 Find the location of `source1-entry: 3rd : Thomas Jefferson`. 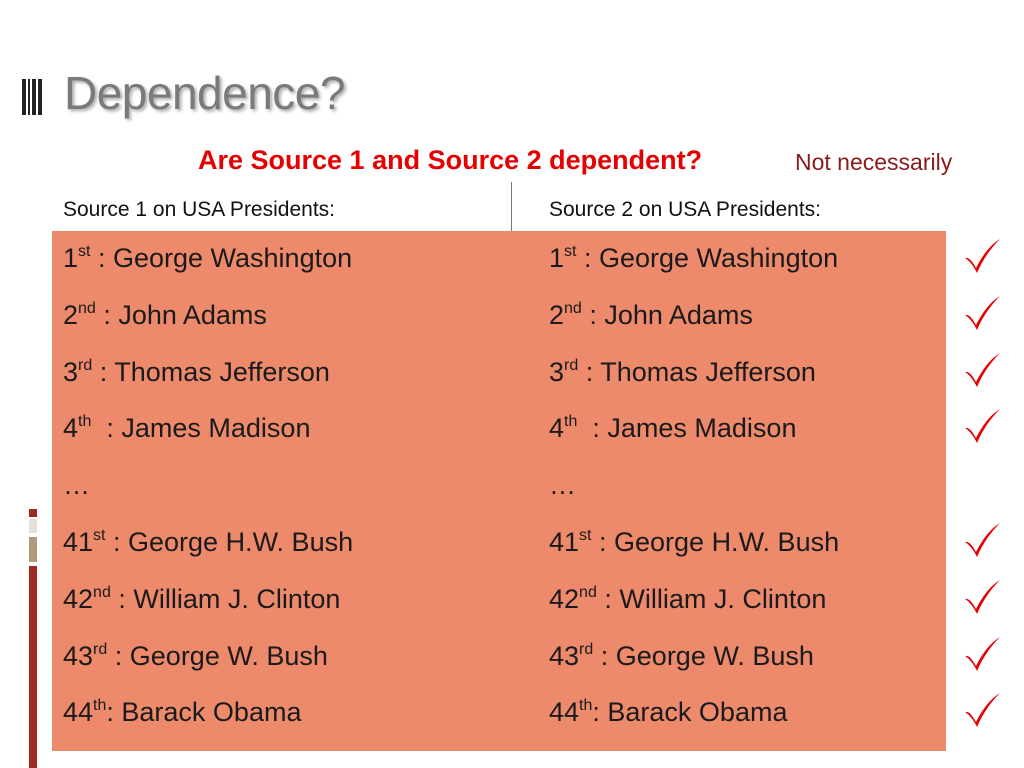

source1-entry: 3rd : Thomas Jefferson is located at coordinates (196, 372).